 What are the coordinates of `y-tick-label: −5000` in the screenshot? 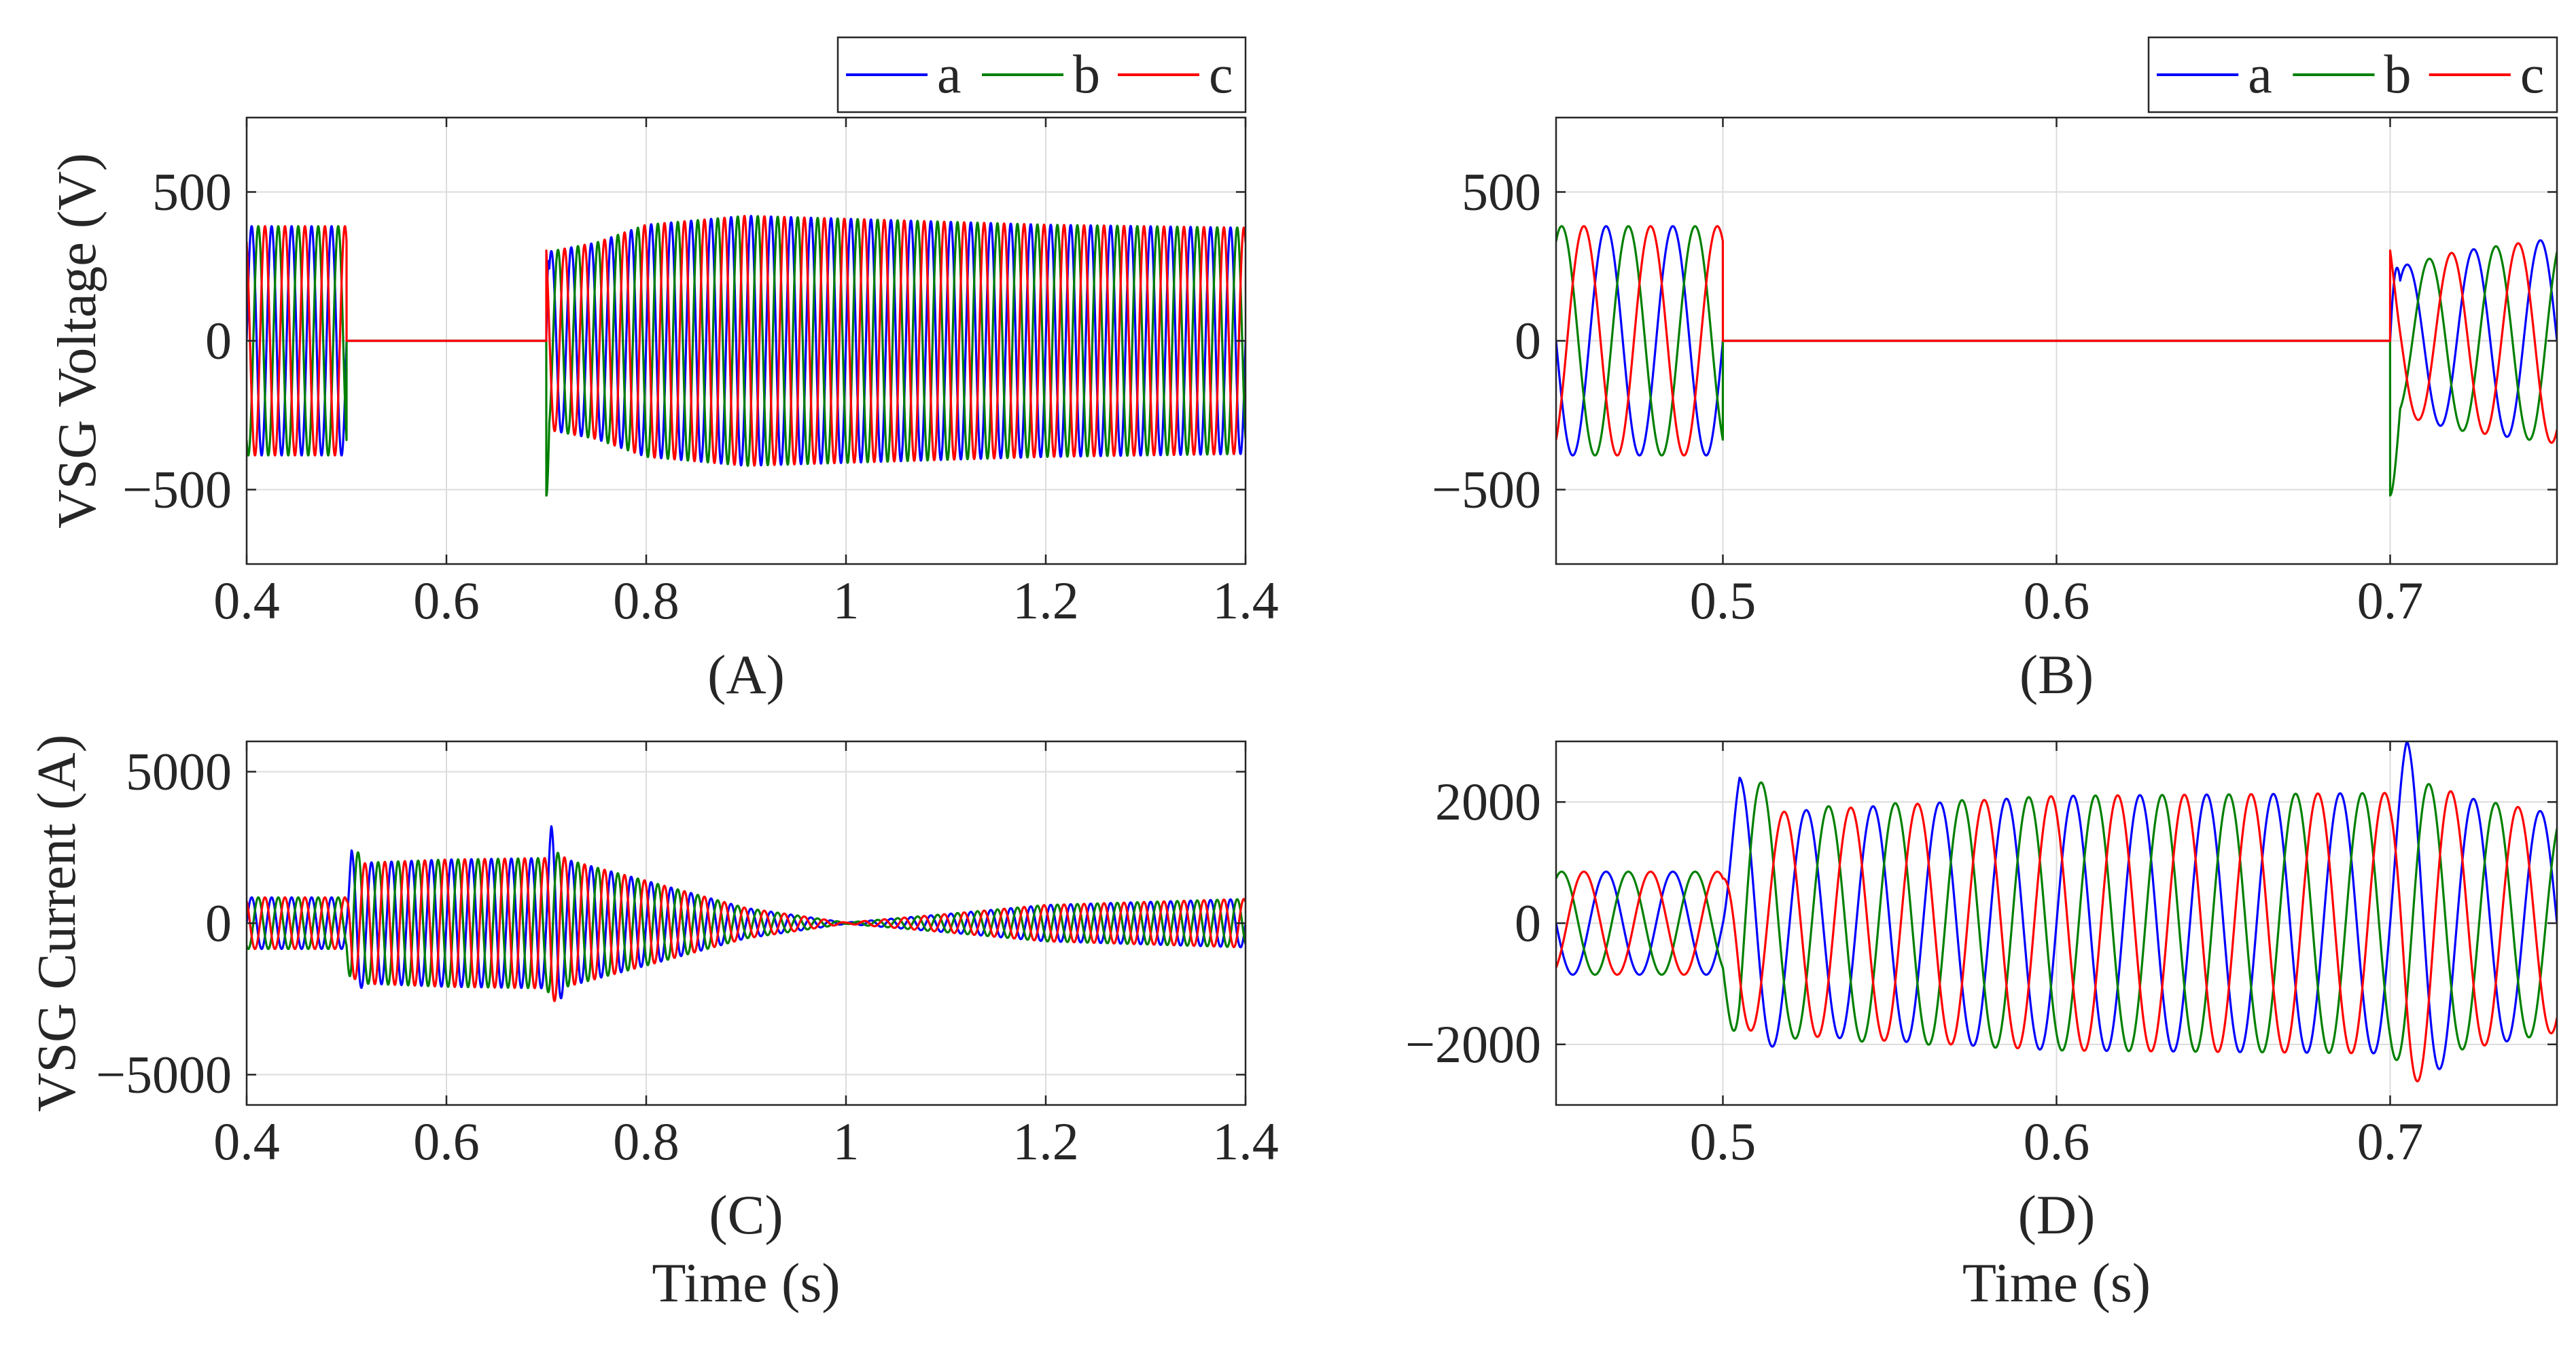 It's located at (164, 1074).